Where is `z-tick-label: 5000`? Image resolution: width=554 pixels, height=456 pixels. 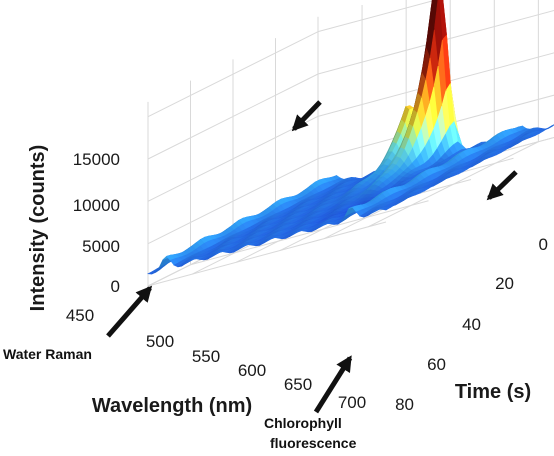
z-tick-label: 5000 is located at coordinates (101, 246).